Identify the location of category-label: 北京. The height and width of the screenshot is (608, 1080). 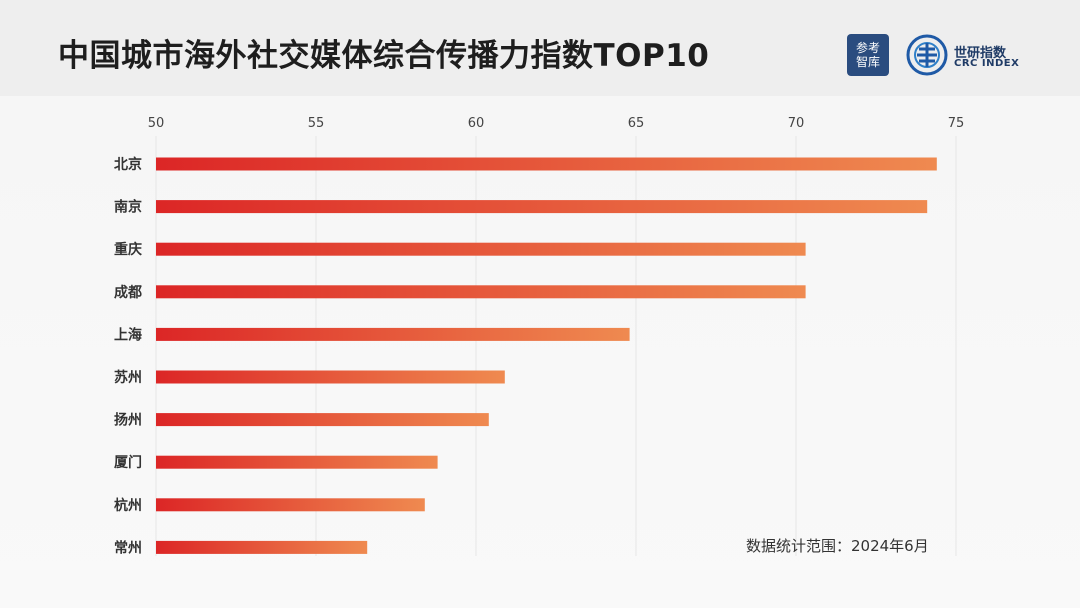
(128, 164).